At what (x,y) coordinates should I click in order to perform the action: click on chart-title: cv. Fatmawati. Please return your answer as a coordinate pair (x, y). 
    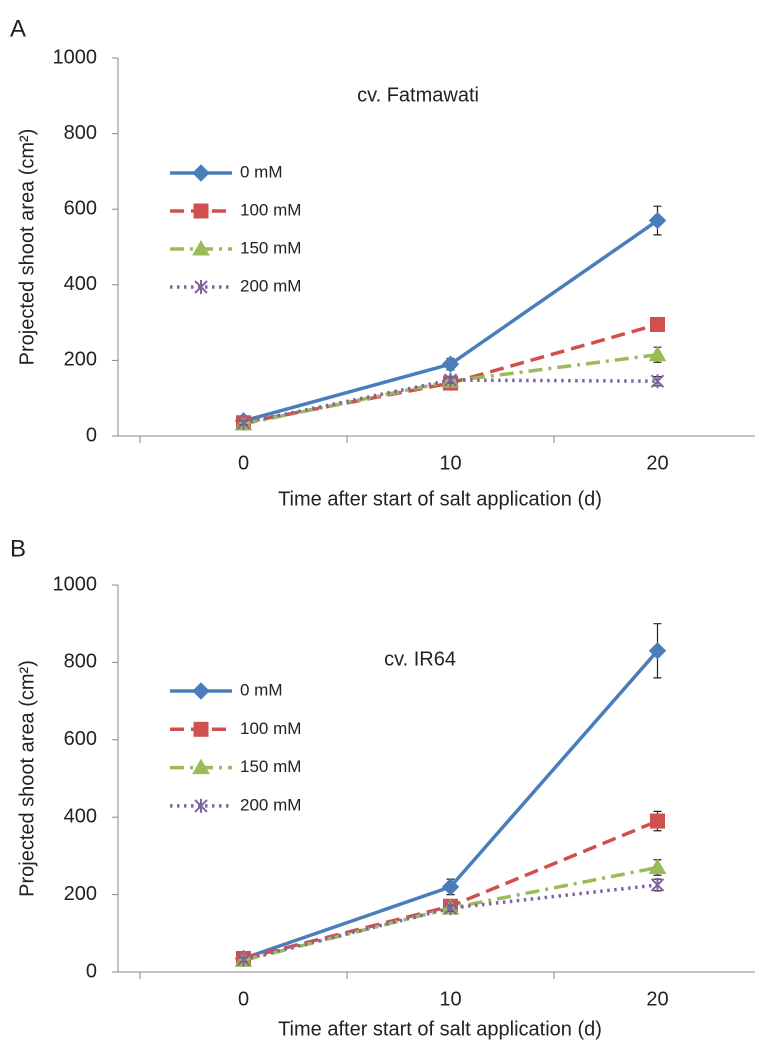
    Looking at the image, I should click on (418, 95).